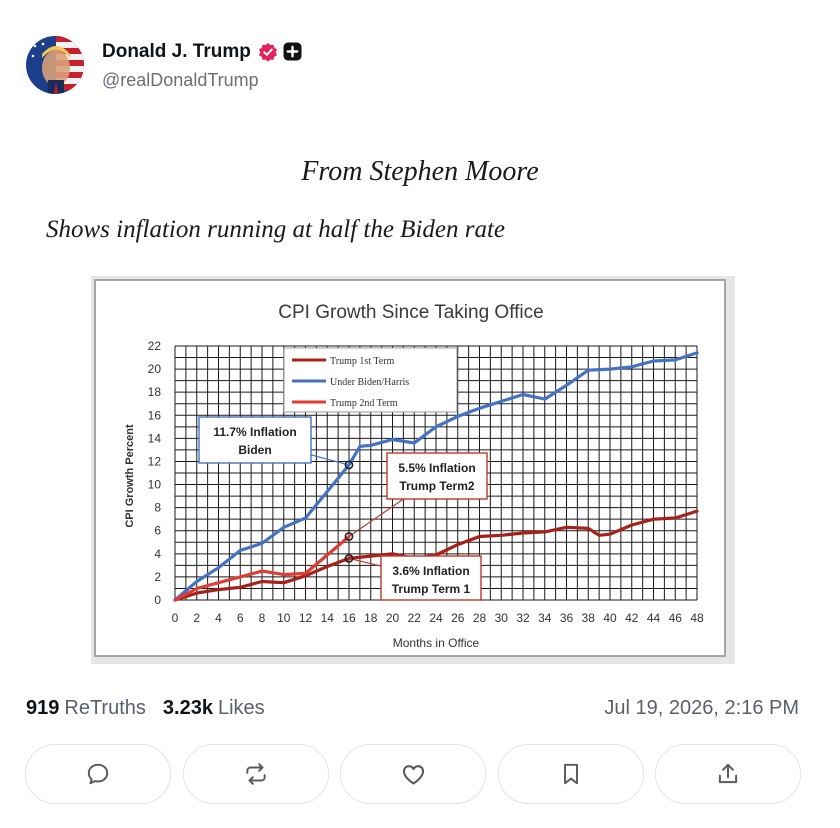  I want to click on display-name: Donald J. Trump, so click(176, 51).